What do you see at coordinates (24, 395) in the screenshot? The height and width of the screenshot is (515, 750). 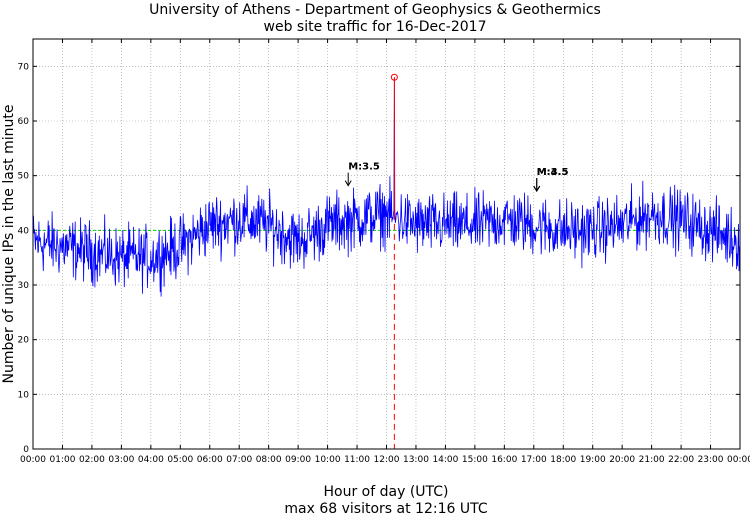 I see `y-tick-label: 10` at bounding box center [24, 395].